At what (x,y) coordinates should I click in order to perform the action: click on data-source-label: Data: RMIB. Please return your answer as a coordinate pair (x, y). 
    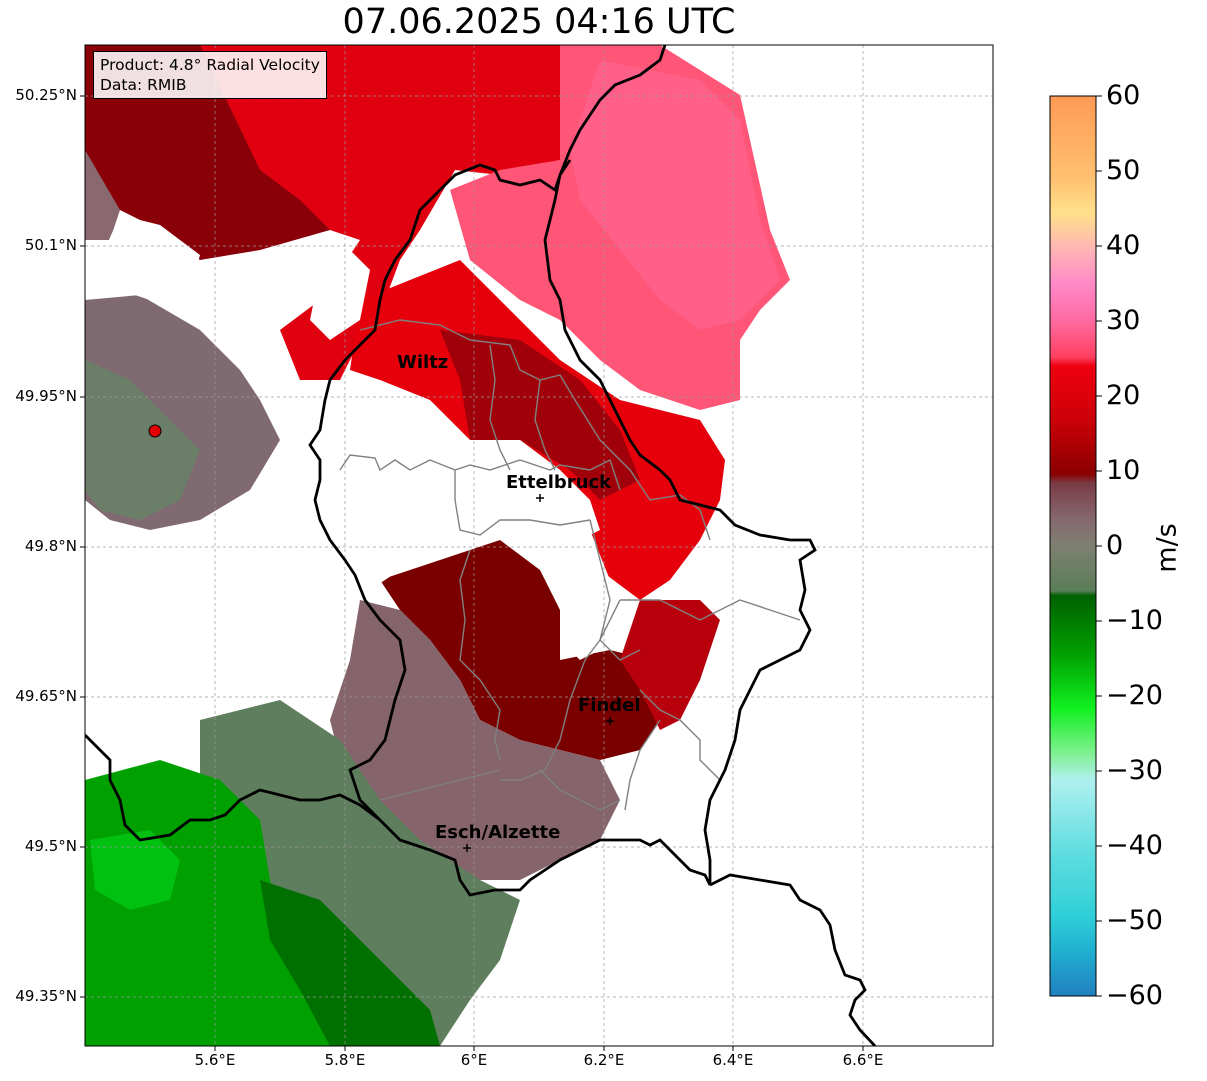
    Looking at the image, I should click on (143, 85).